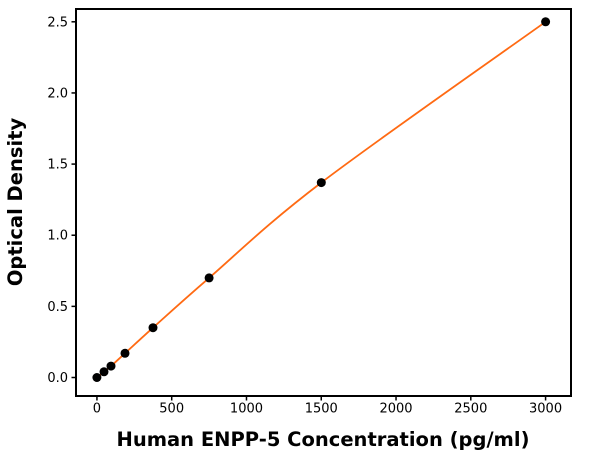 Image resolution: width=600 pixels, height=450 pixels. What do you see at coordinates (171, 409) in the screenshot?
I see `x-tick-label: 500` at bounding box center [171, 409].